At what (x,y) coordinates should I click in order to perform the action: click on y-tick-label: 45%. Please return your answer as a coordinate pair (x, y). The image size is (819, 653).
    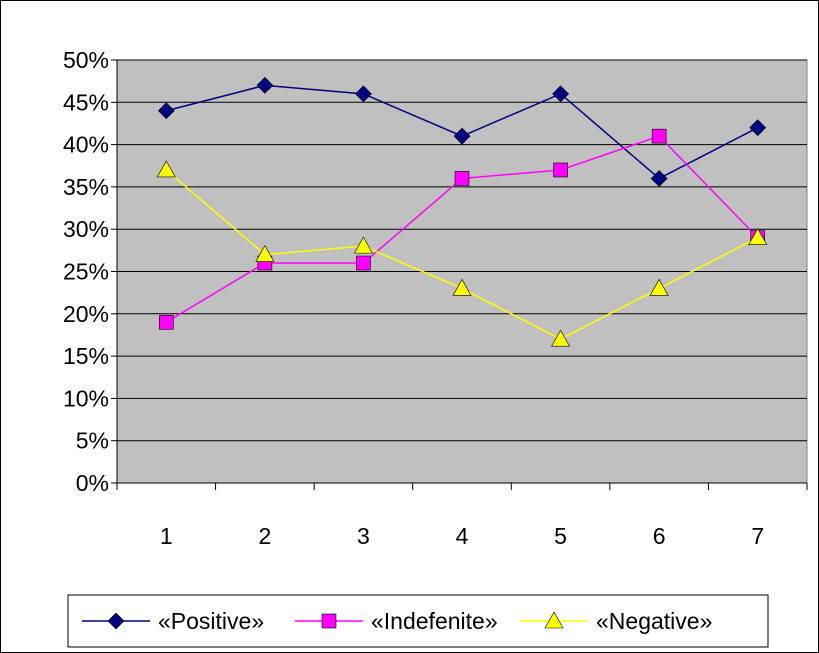
    Looking at the image, I should click on (86, 102).